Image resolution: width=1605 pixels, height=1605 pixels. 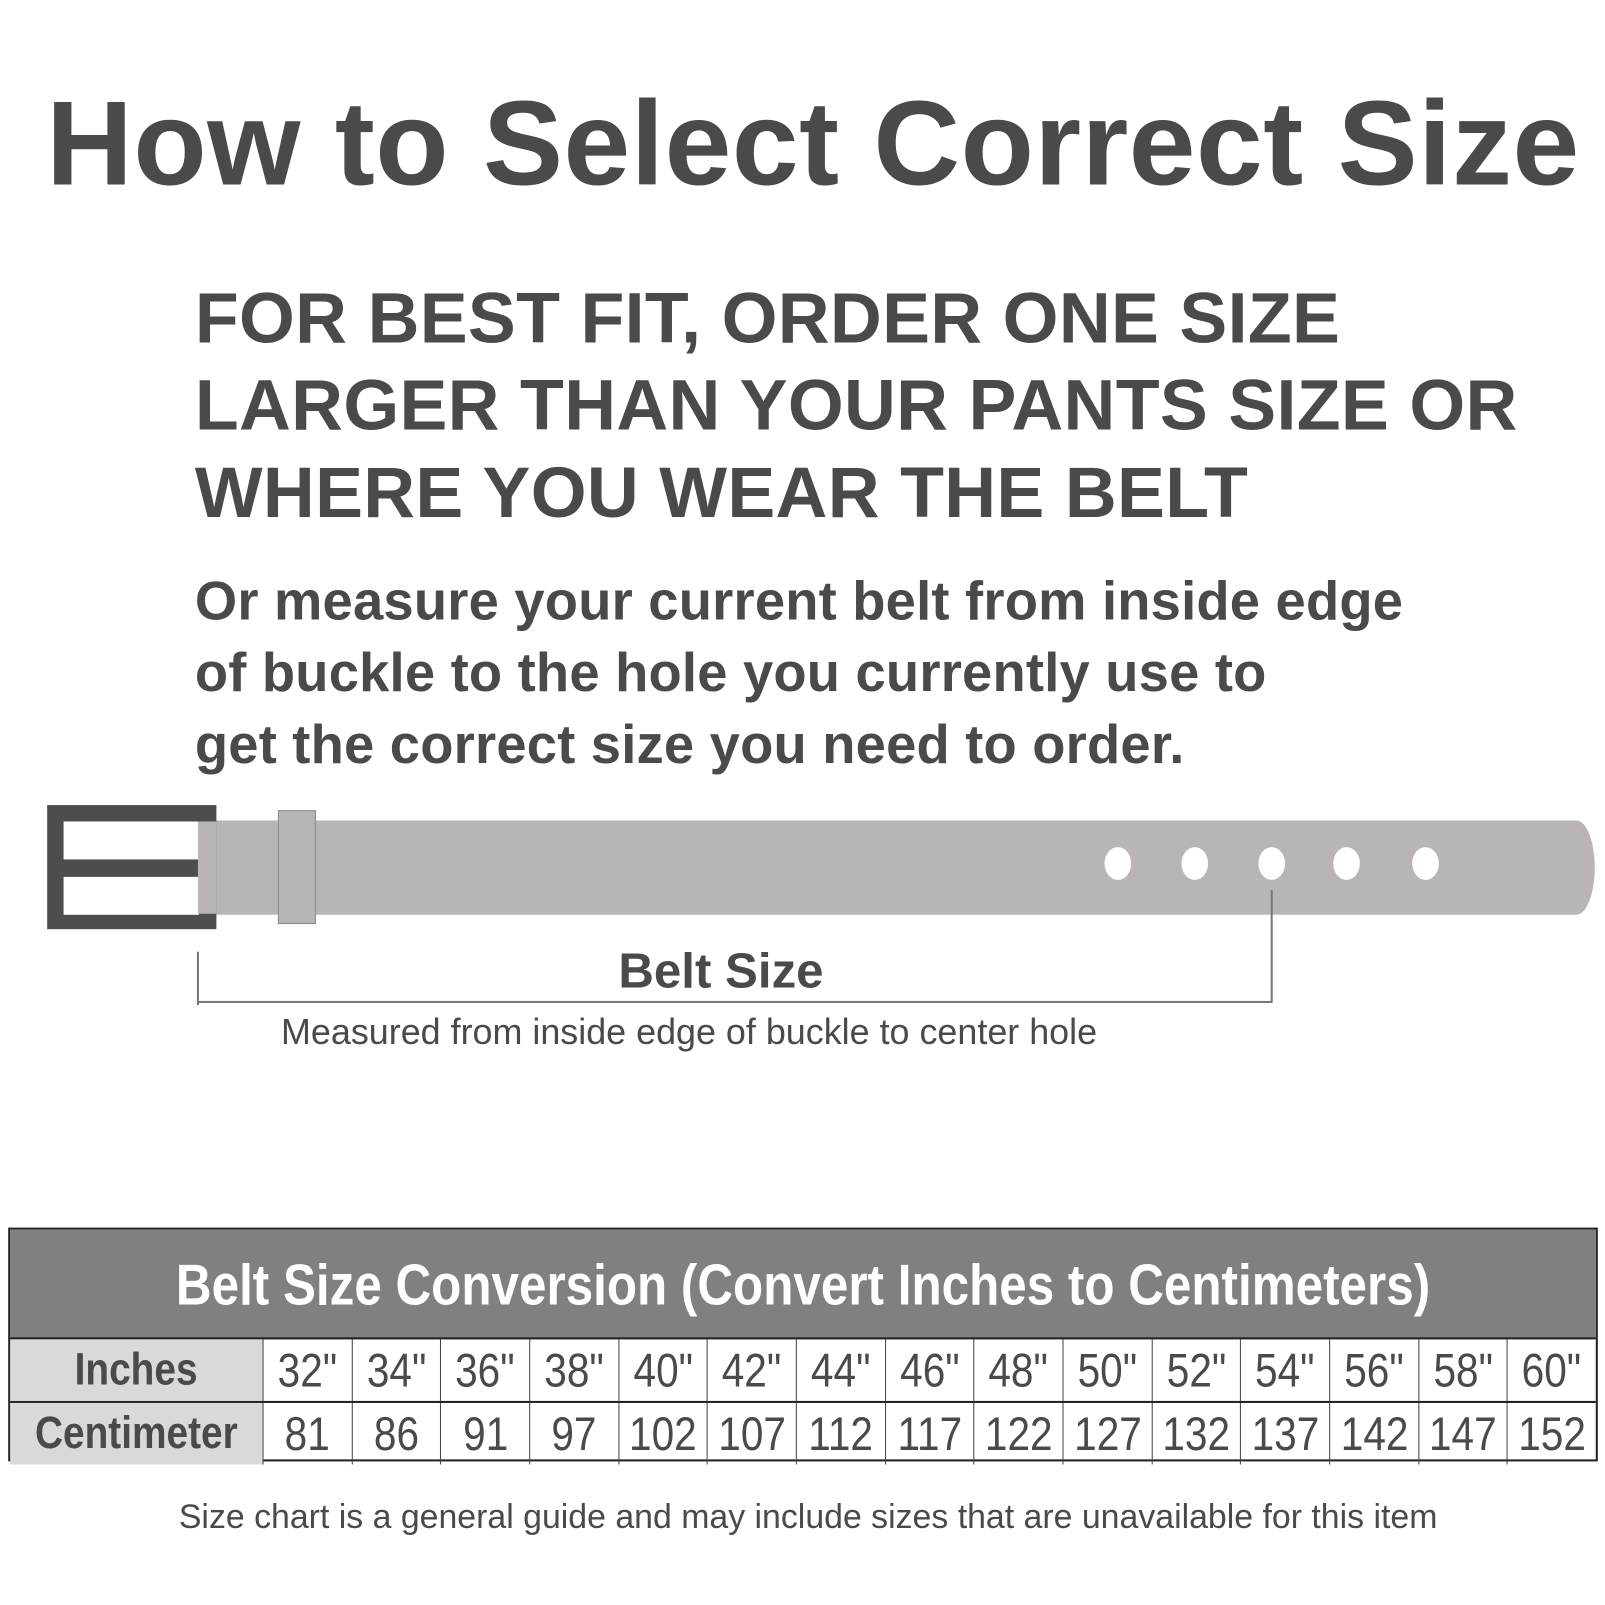 I want to click on table-cell: 42", so click(x=751, y=1370).